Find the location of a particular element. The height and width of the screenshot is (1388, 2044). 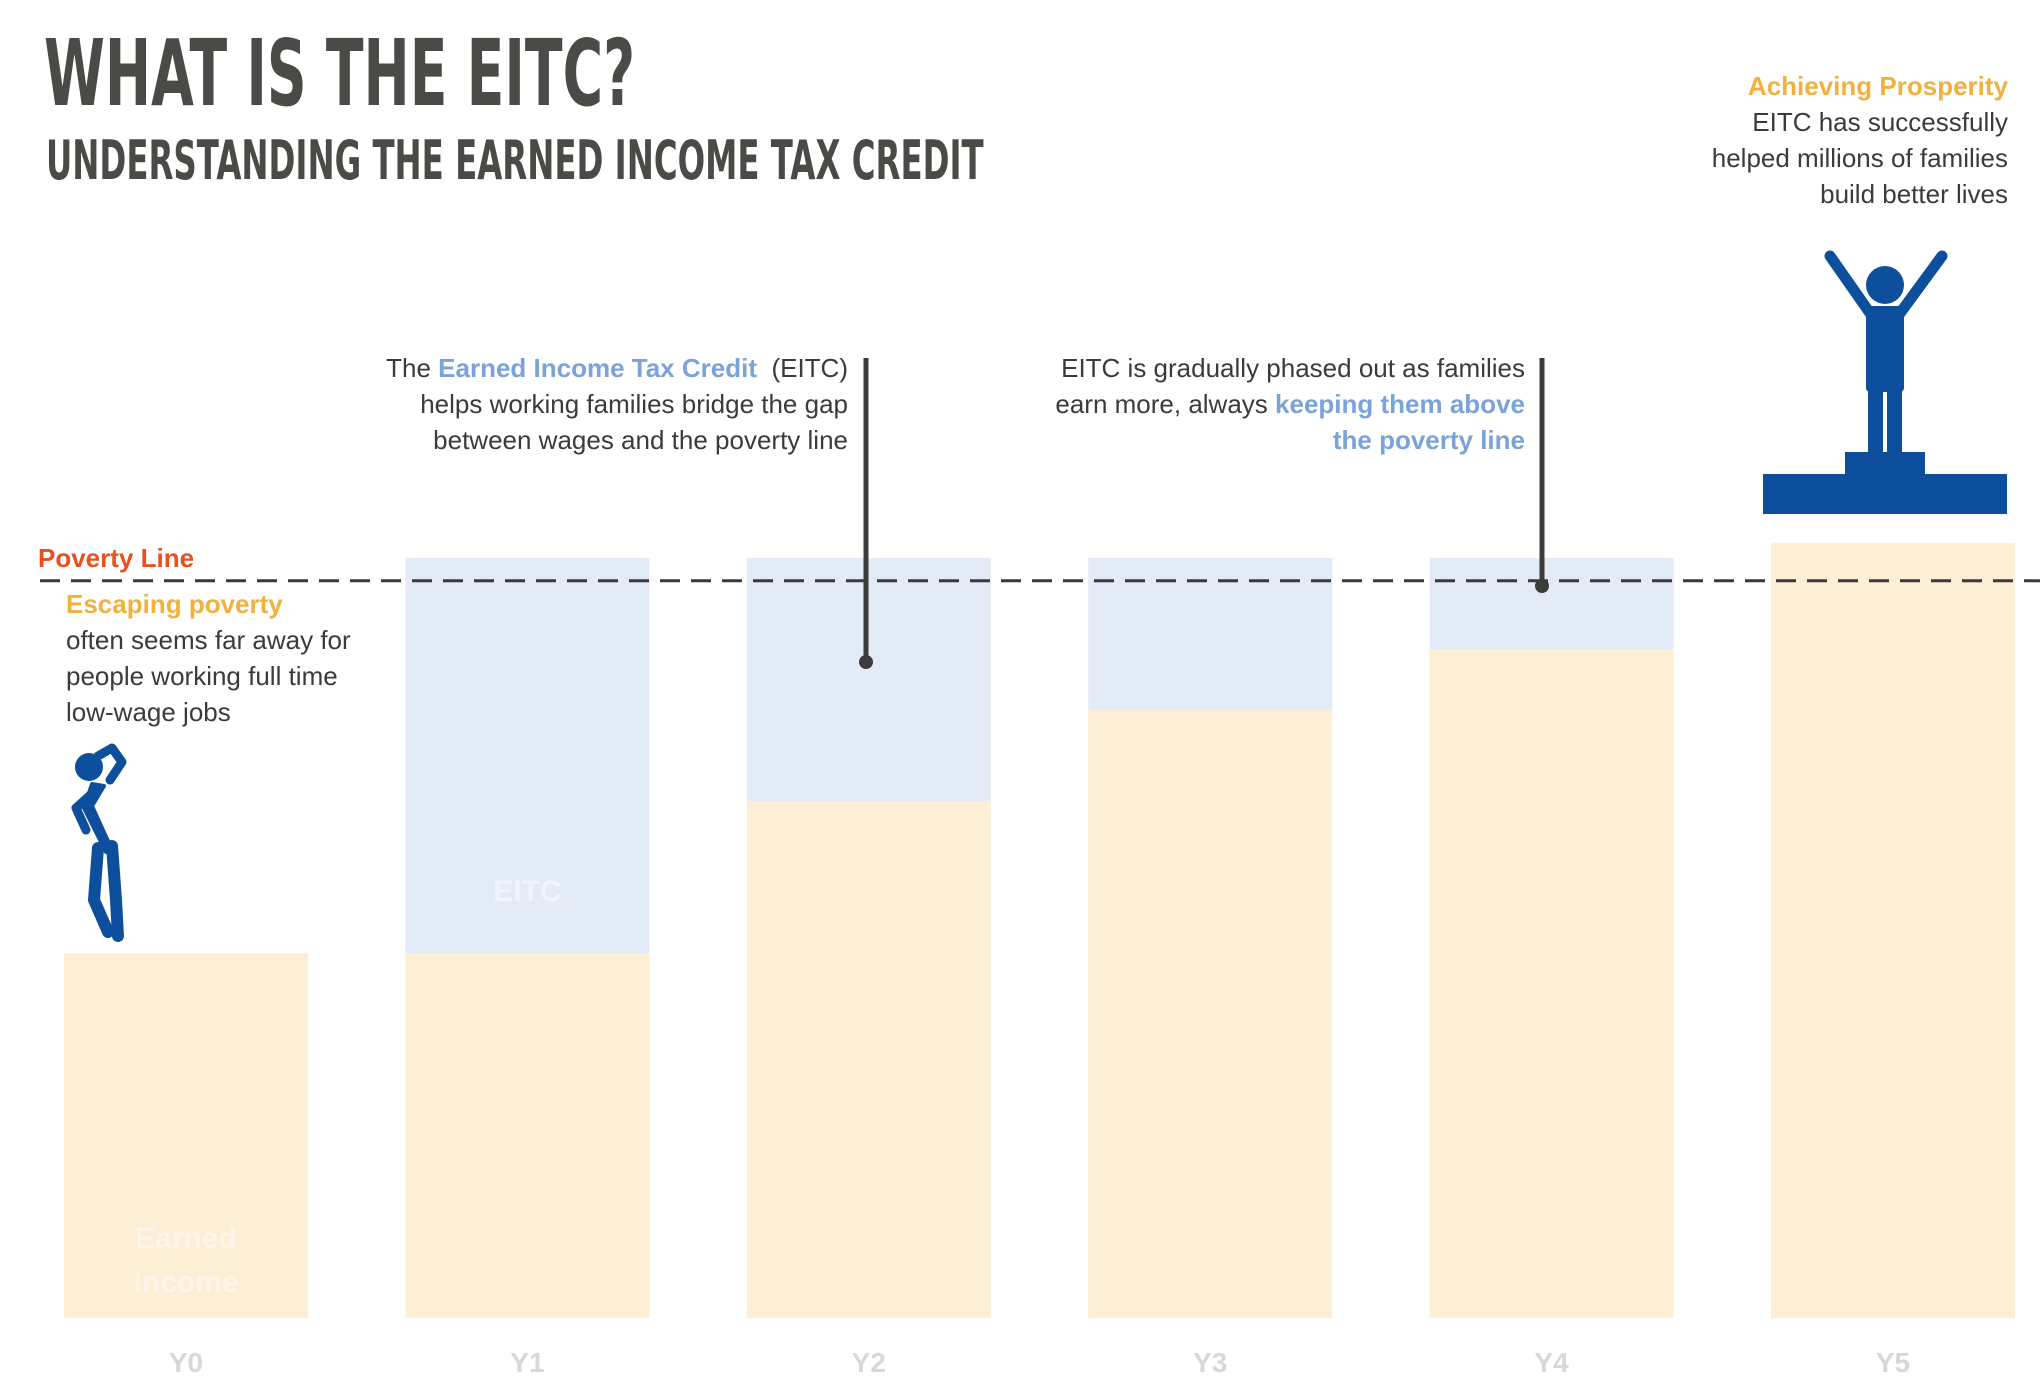

phase-out-line-1: EITC is gradually phased out as families is located at coordinates (1293, 368).